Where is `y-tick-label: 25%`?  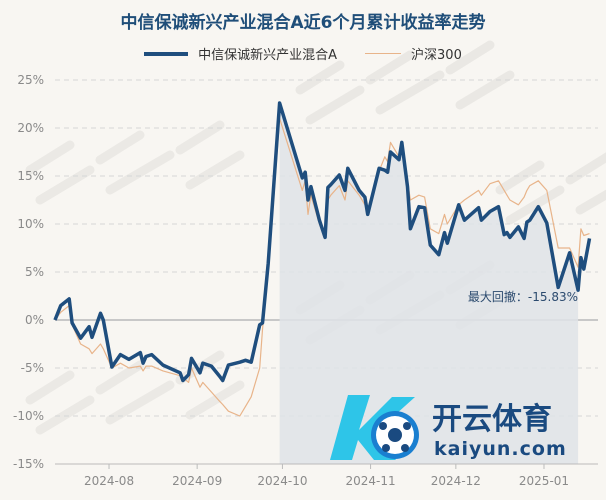 y-tick-label: 25% is located at coordinates (30, 80).